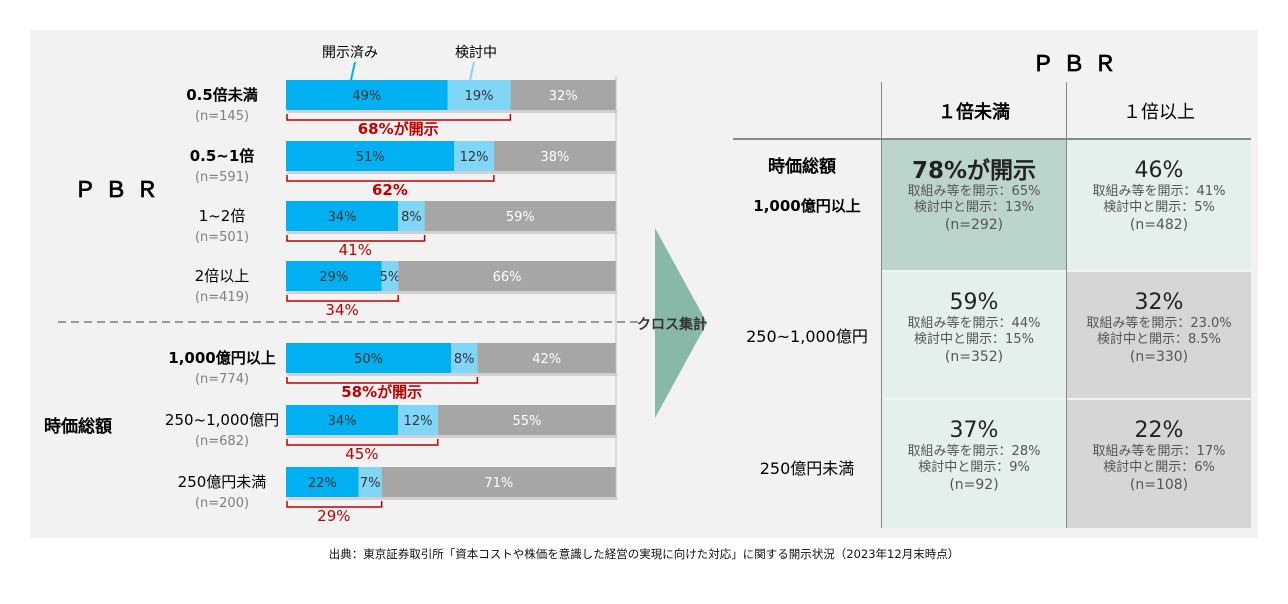 The width and height of the screenshot is (1288, 604). Describe the element at coordinates (1159, 451) in the screenshot. I see `cell-disclosed: 取組み等を開示：17%` at that location.